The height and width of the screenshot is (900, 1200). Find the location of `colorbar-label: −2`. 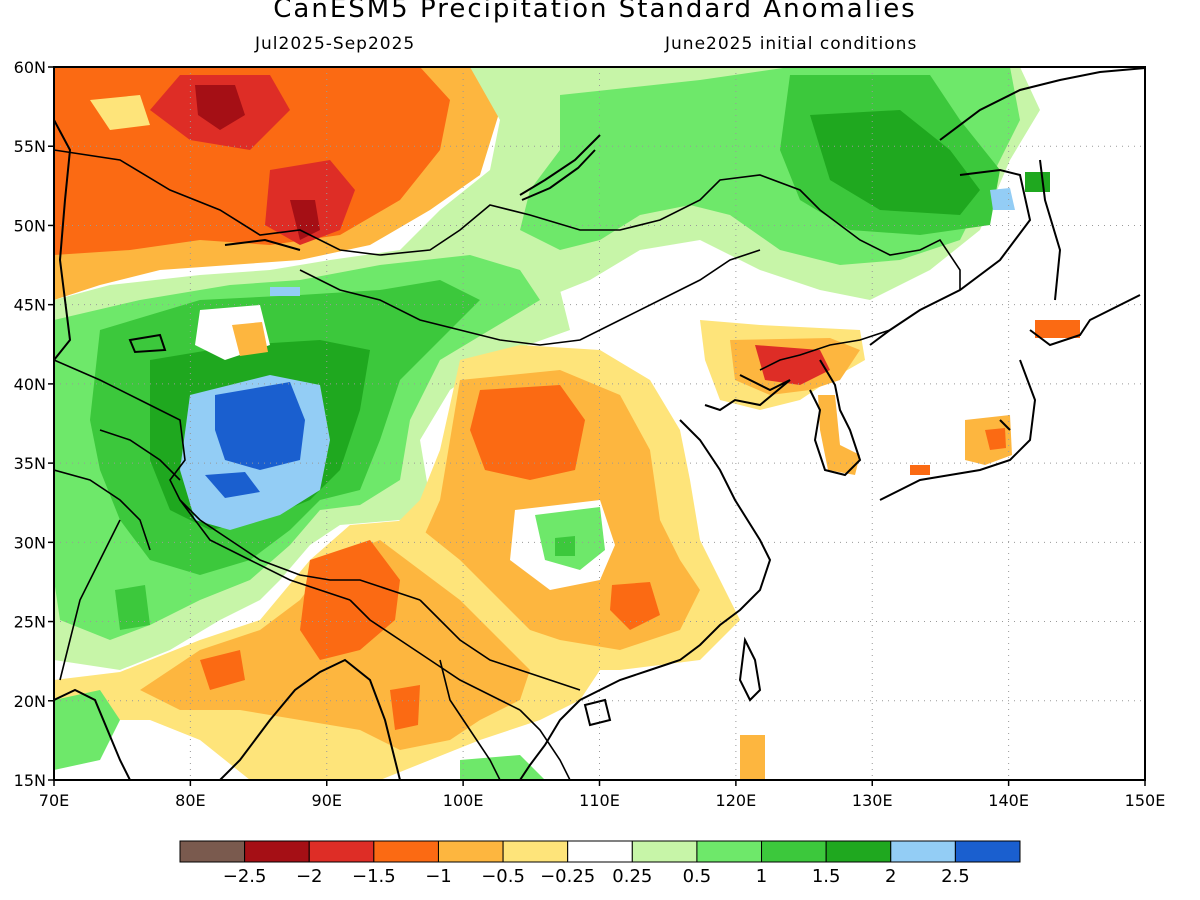

colorbar-label: −2 is located at coordinates (309, 876).